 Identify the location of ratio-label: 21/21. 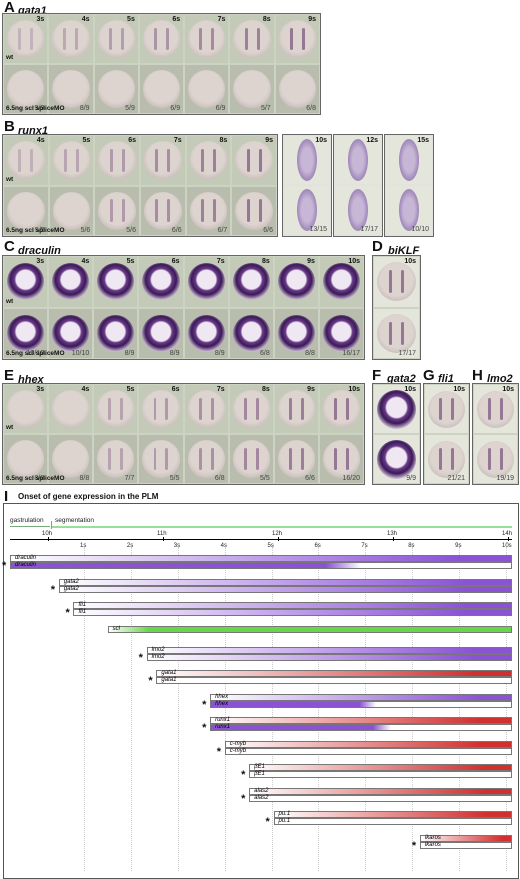
(456, 478).